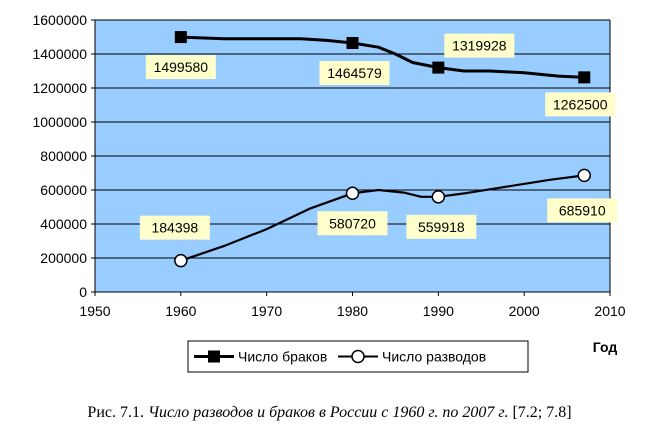  I want to click on legend-marker-square, so click(214, 356).